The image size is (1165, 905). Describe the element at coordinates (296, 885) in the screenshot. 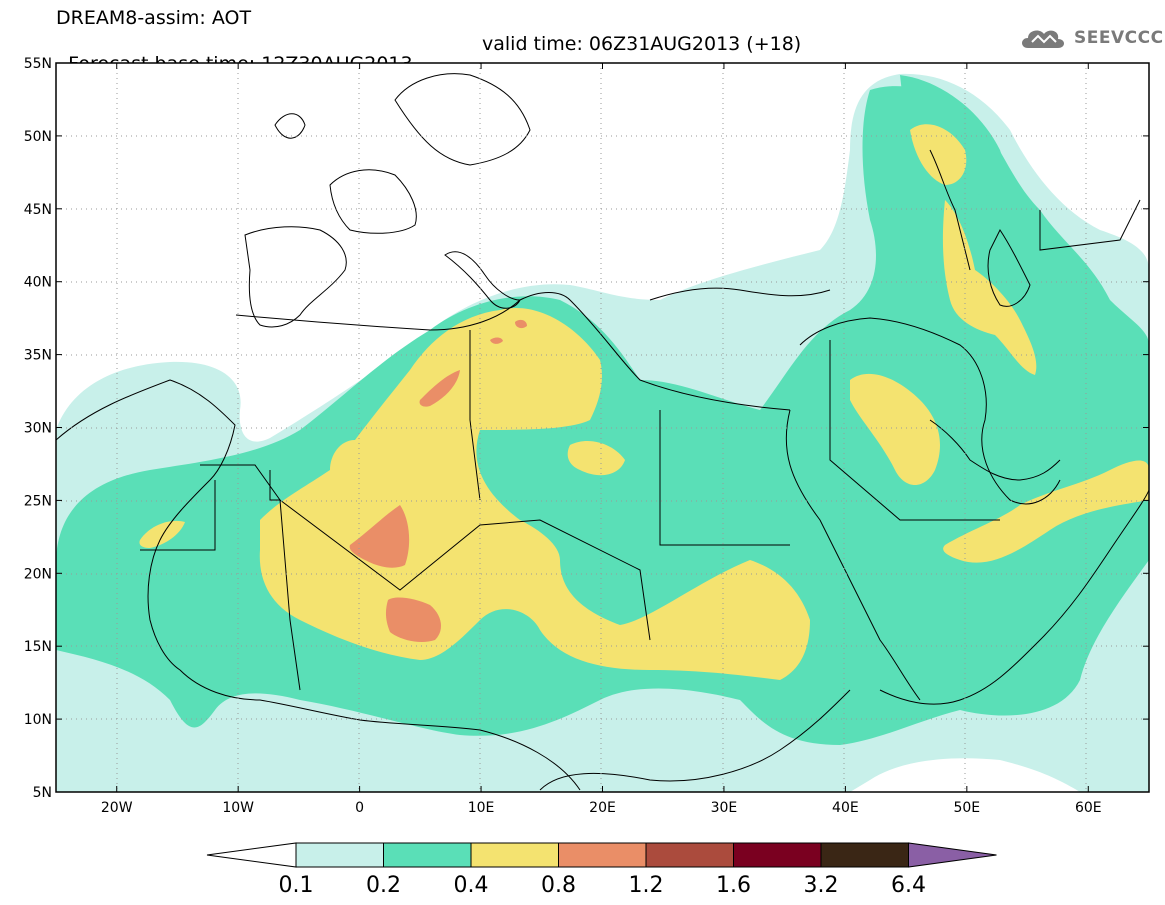

I see `colorbar-label: 0.1` at that location.